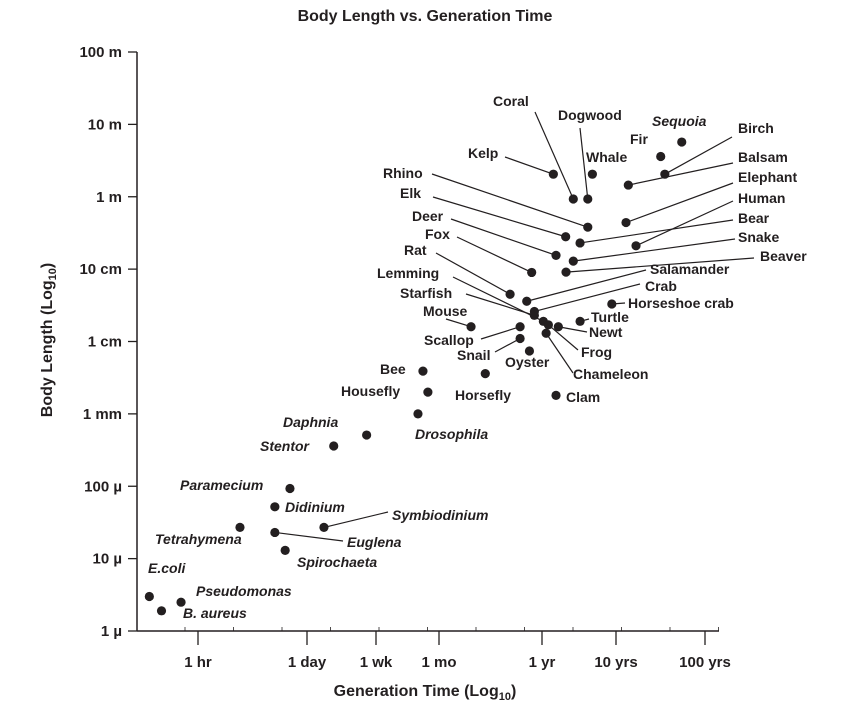  I want to click on point-label-frog: Frog, so click(596, 352).